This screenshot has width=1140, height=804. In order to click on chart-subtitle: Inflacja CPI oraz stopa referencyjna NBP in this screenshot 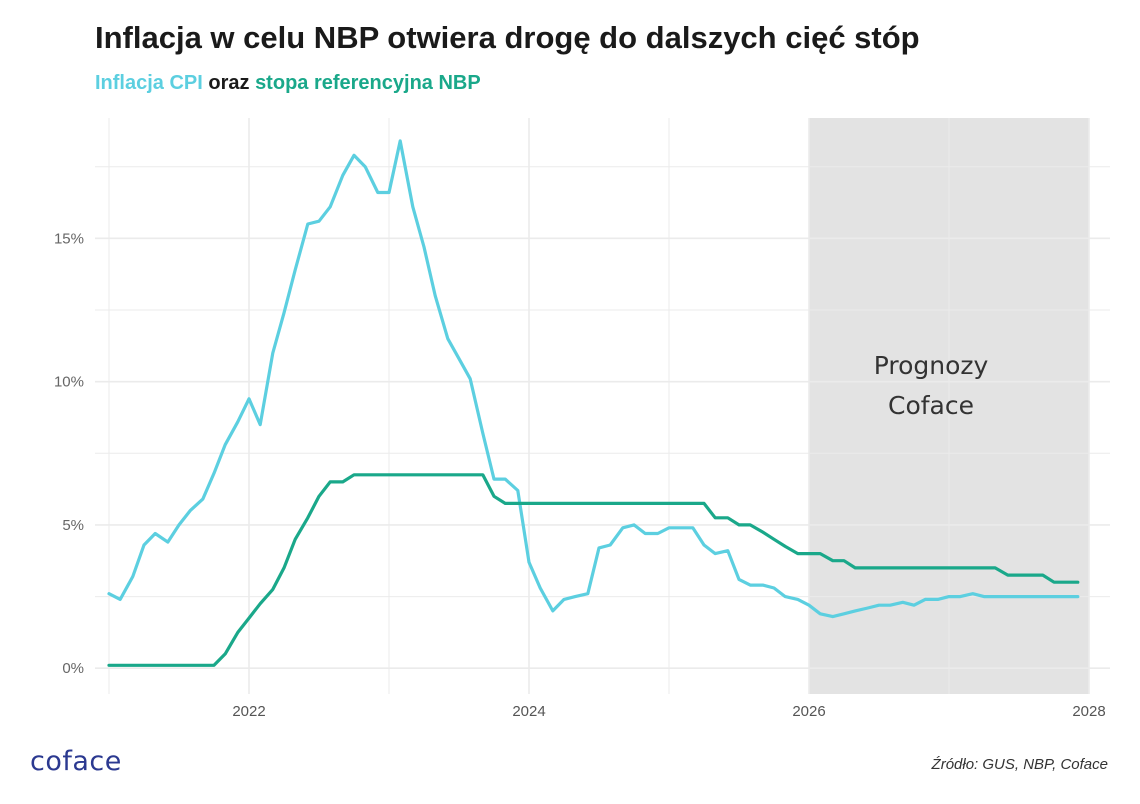, I will do `click(288, 83)`.